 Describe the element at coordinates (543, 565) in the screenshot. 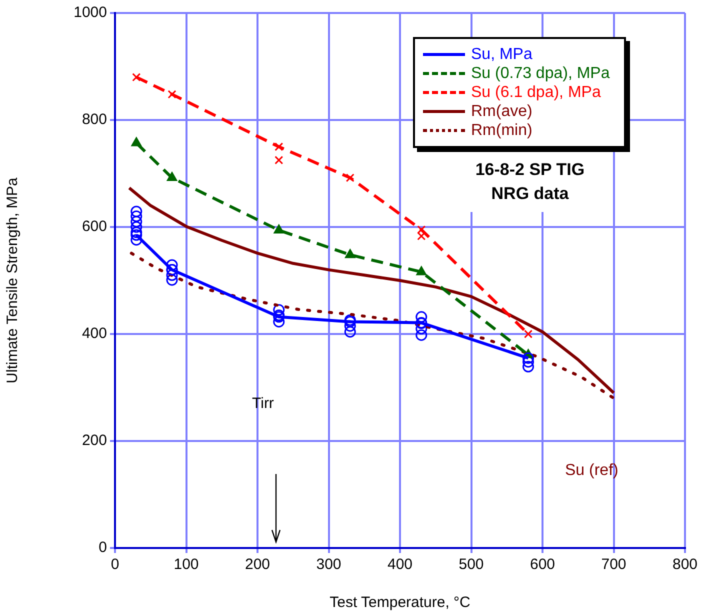

I see `x-tick-label: 600` at that location.